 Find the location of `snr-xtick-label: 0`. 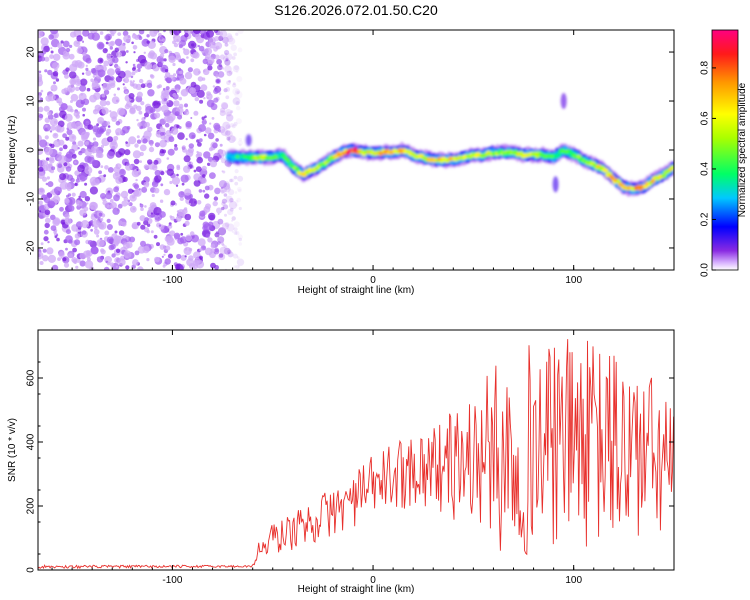

snr-xtick-label: 0 is located at coordinates (373, 580).